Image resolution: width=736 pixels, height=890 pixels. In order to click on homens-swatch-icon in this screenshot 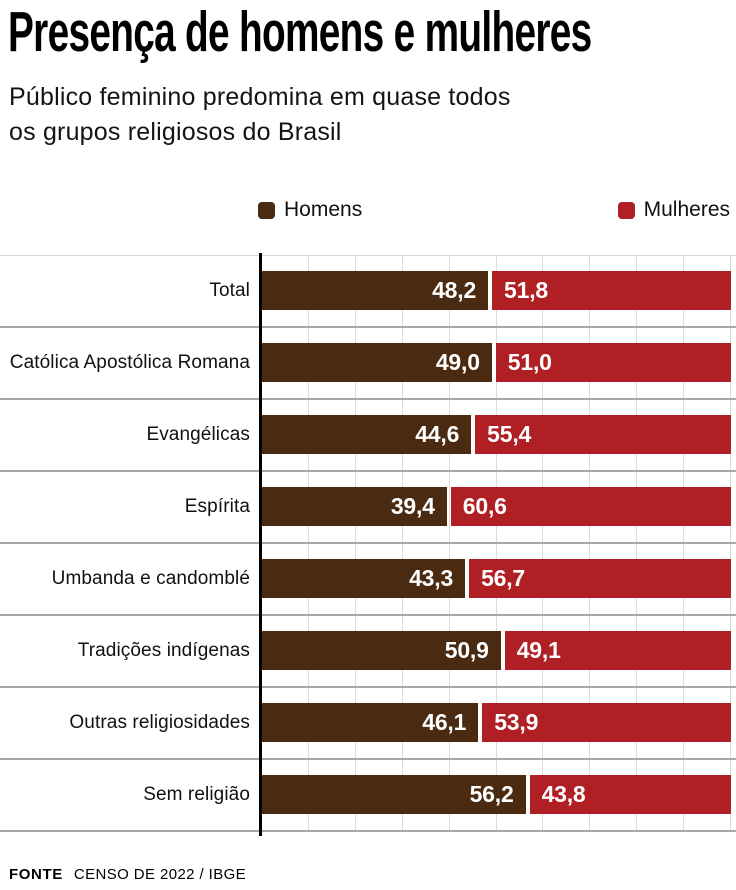, I will do `click(266, 210)`.